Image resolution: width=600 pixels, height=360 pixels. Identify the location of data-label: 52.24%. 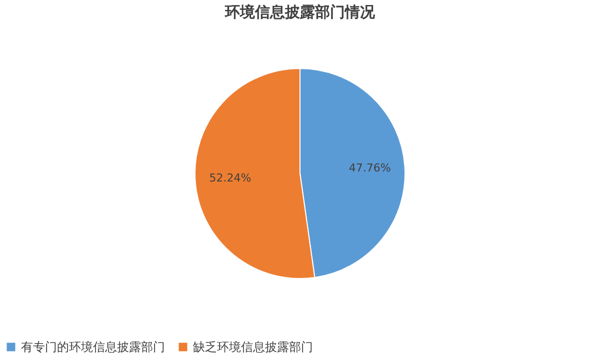
(230, 177).